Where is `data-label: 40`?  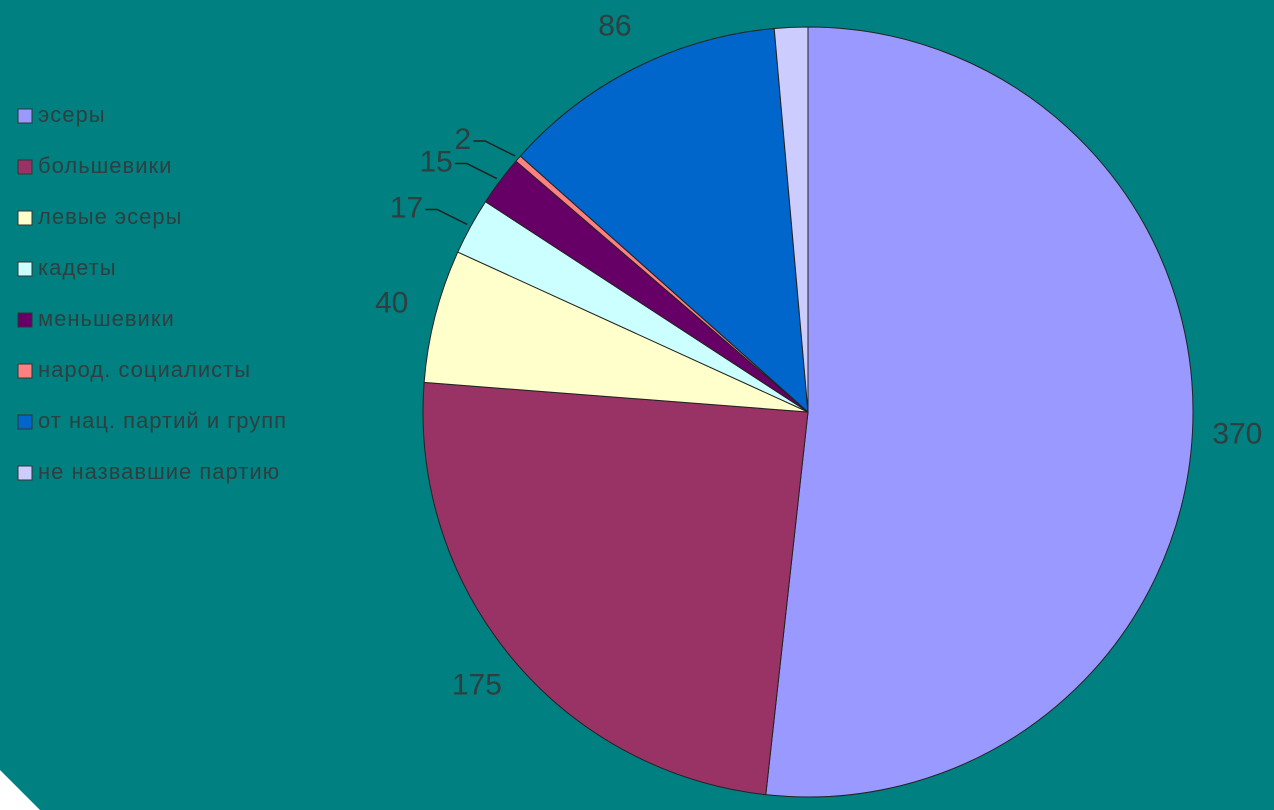 data-label: 40 is located at coordinates (391, 302).